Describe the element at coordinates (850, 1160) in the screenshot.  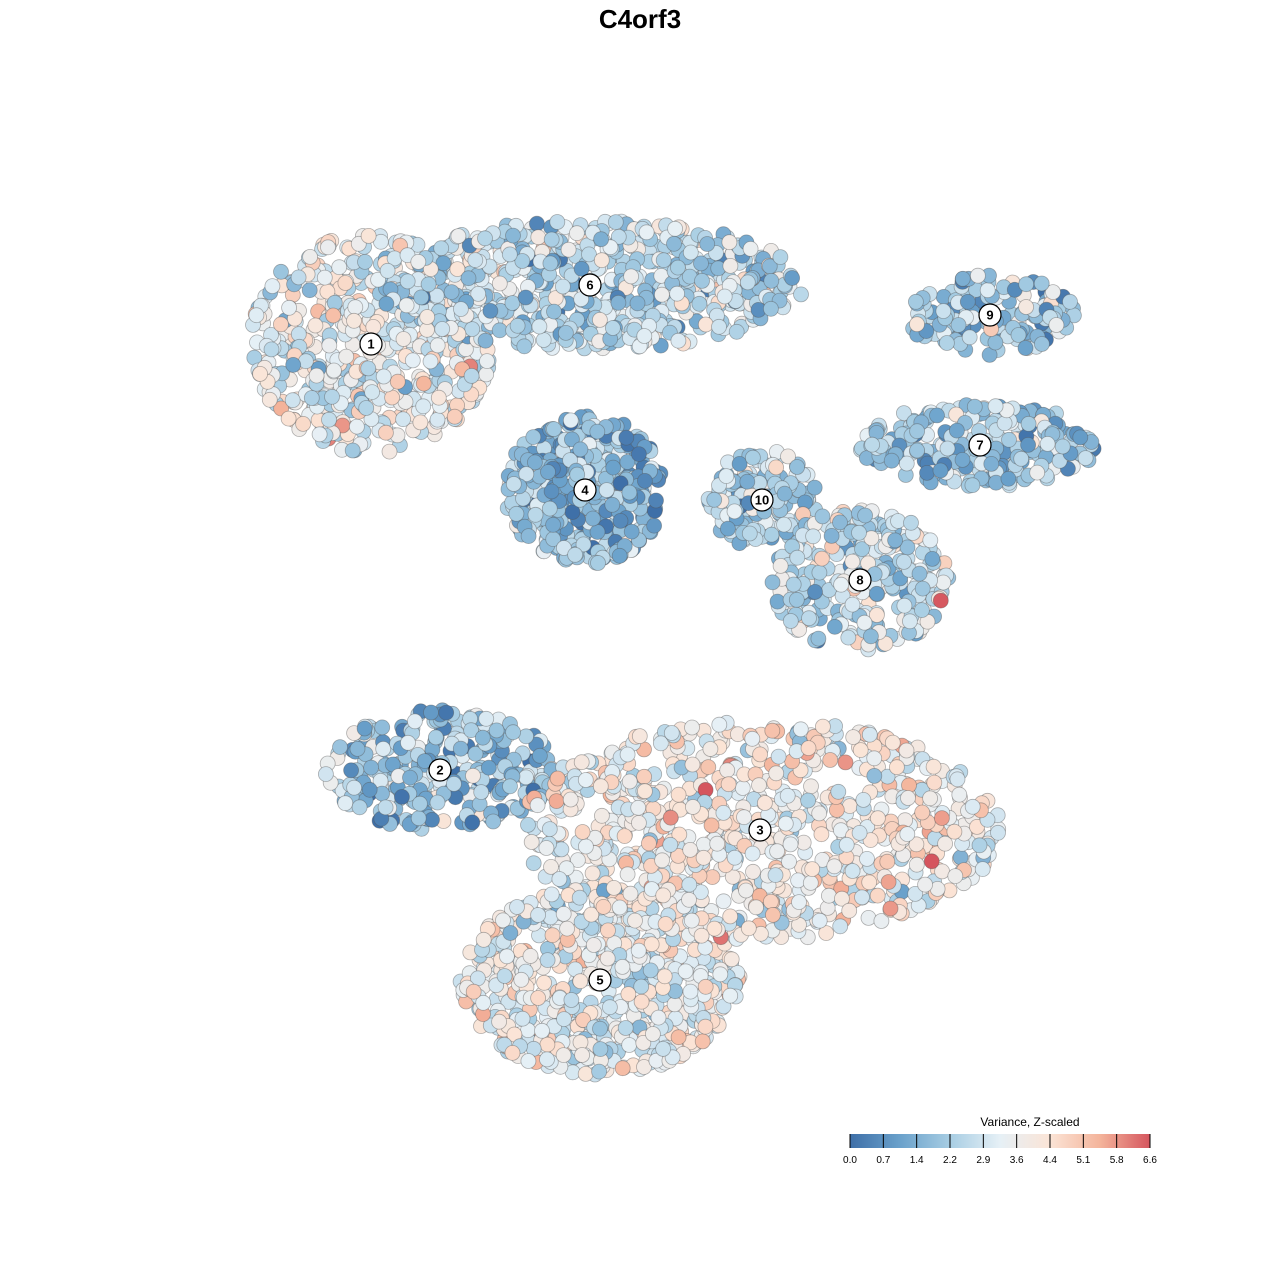
I see `colorbar-tick-label: 0.0` at that location.